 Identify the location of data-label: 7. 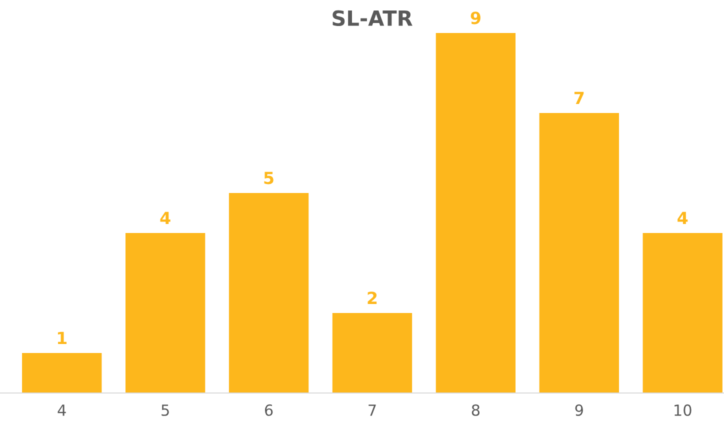
(579, 98).